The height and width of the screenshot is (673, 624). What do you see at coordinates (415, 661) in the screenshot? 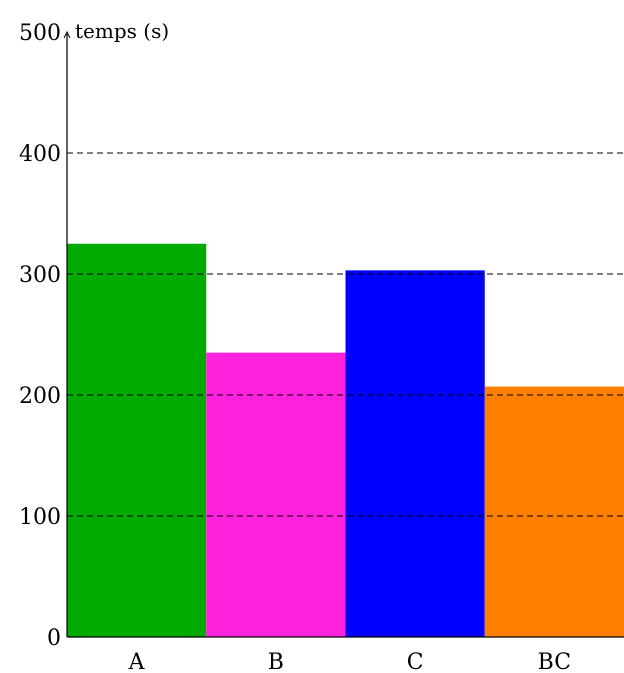
I see `x-tick-label-c: C` at bounding box center [415, 661].